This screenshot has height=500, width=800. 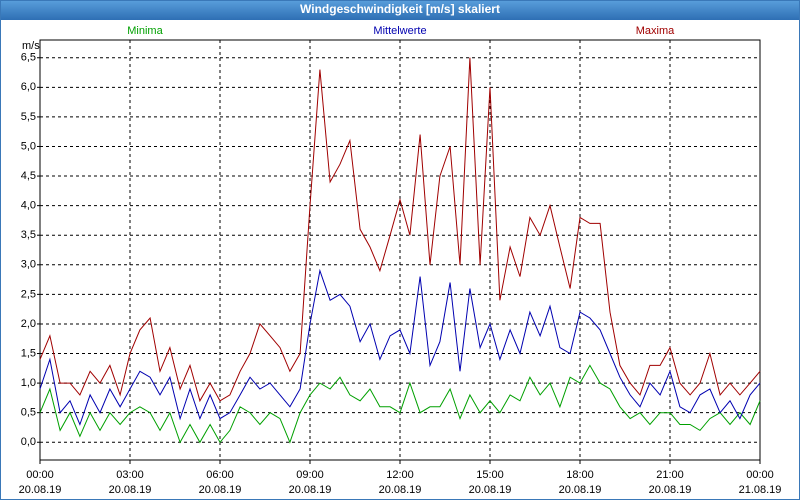 What do you see at coordinates (580, 482) in the screenshot?
I see `x-tick-label: 18:00 20.08.19` at bounding box center [580, 482].